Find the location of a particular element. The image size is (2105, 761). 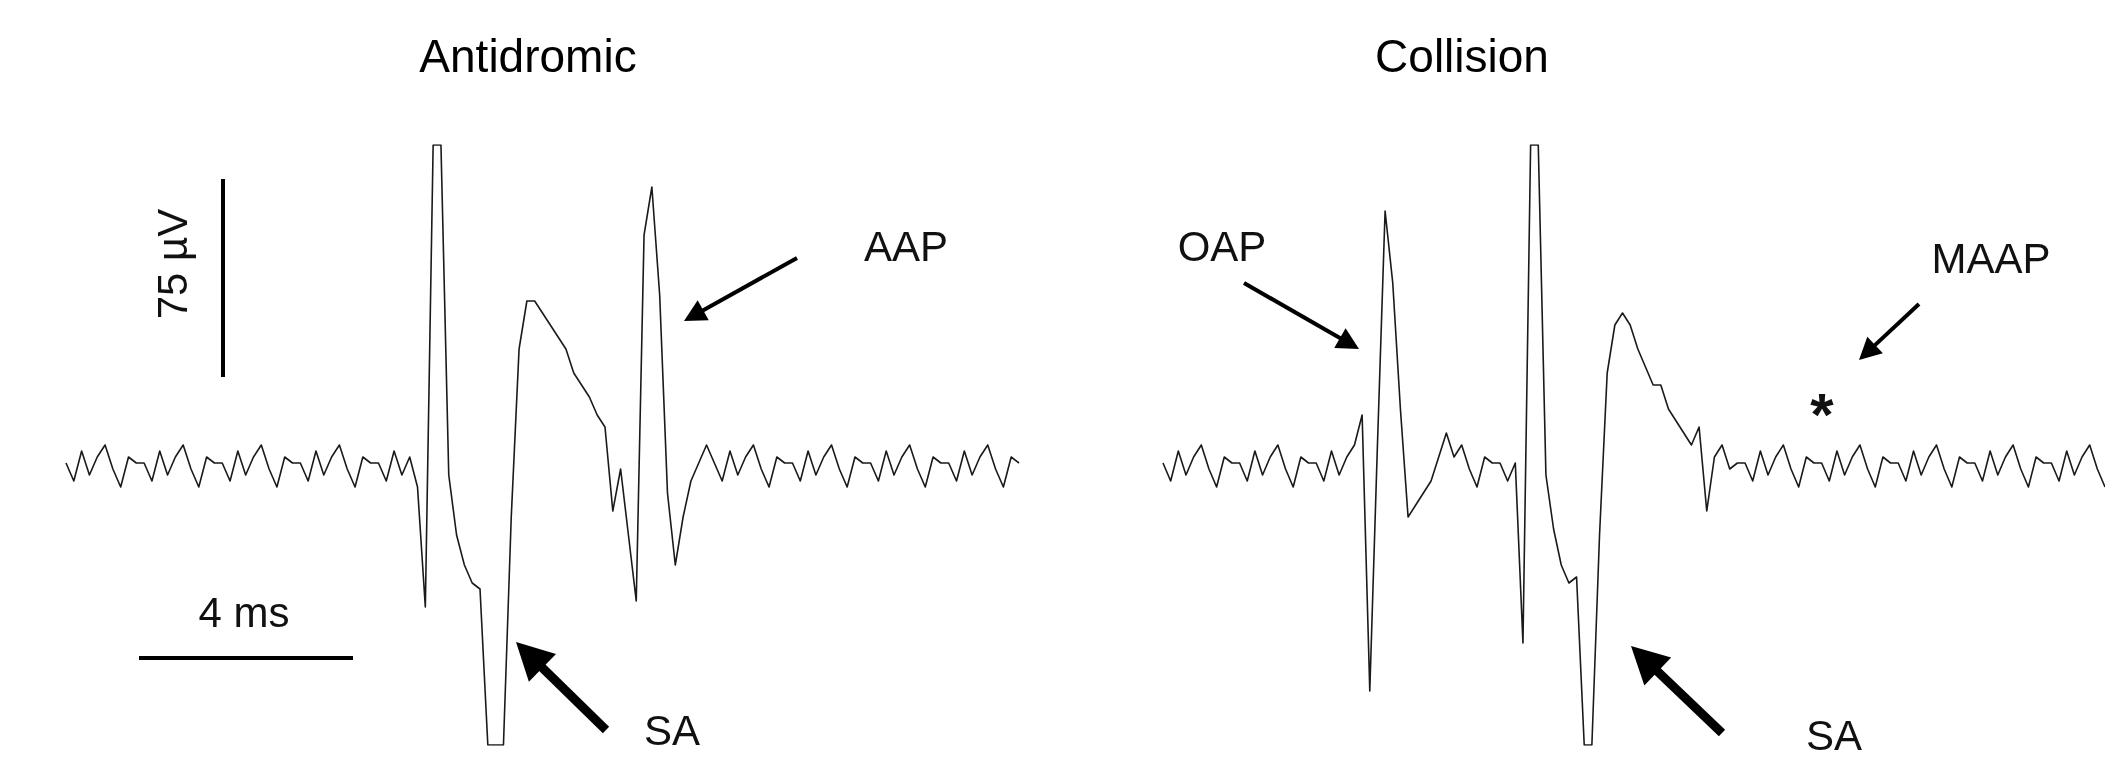

annotation: MAAP is located at coordinates (1991, 258).